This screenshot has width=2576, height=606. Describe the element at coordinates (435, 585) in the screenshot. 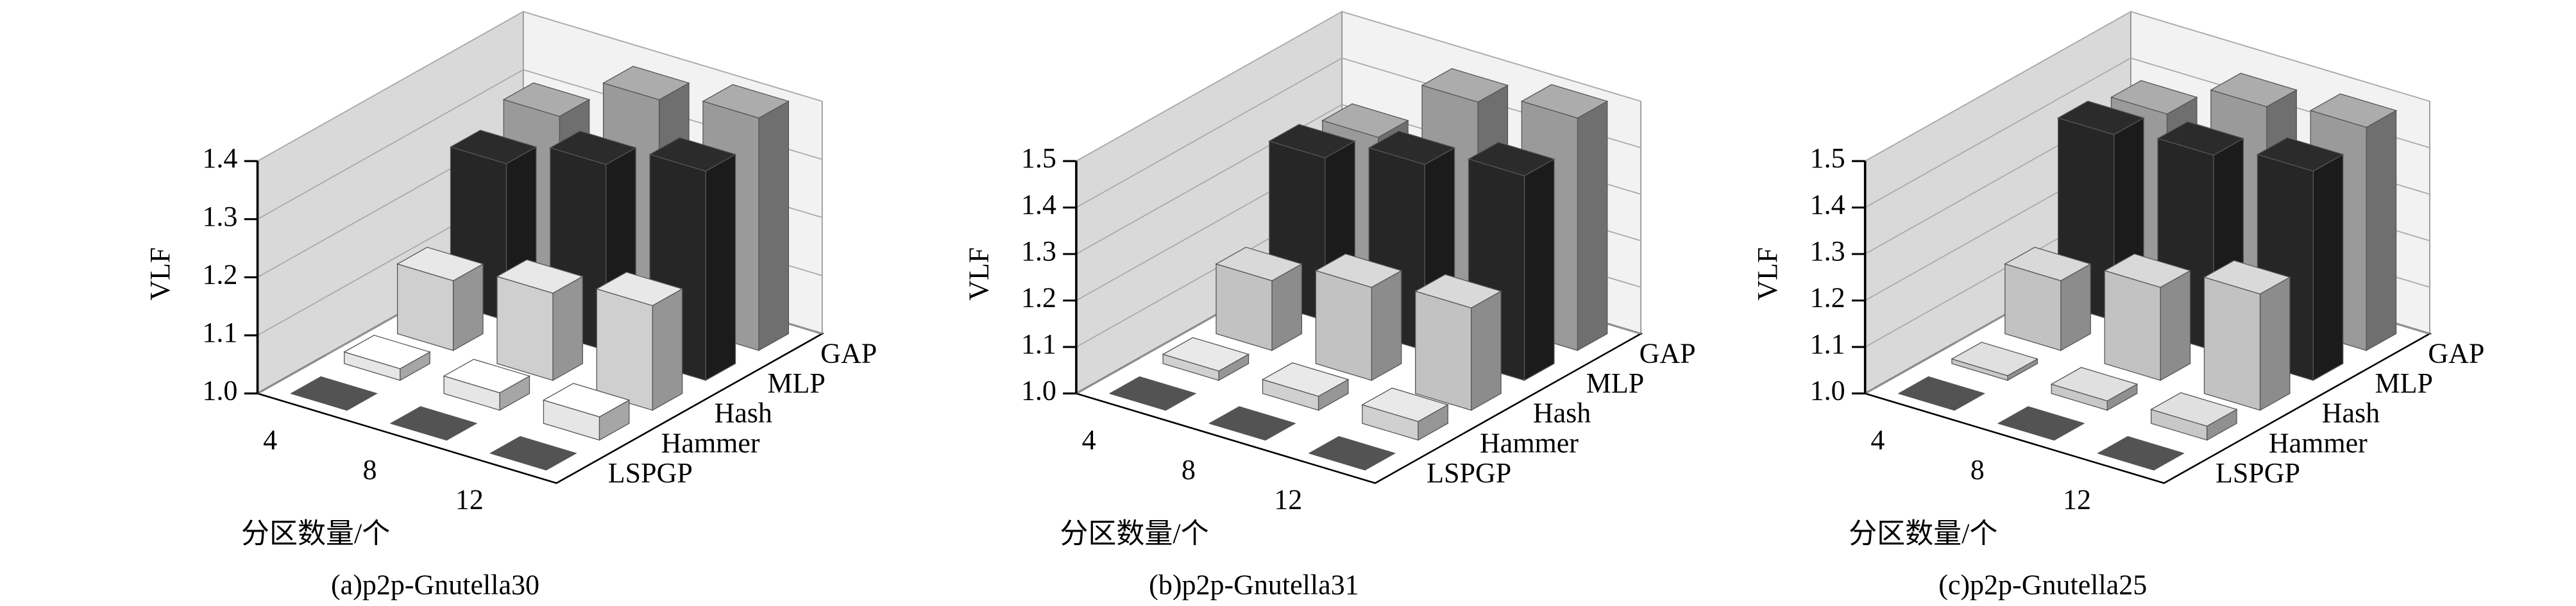

I see `chart-title: (a)p2p-Gnutella30` at that location.